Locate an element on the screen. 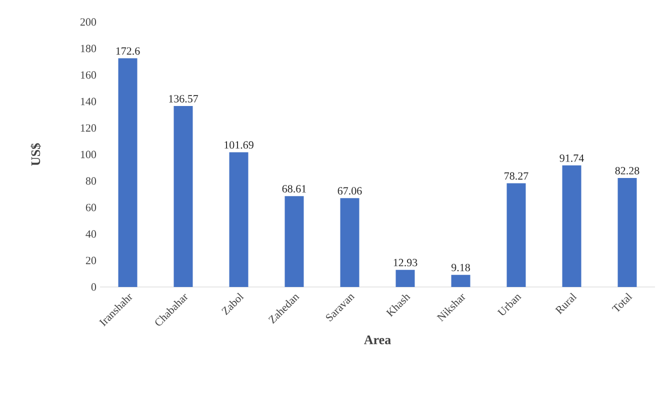 This screenshot has height=406, width=662. data-label: 91.74 is located at coordinates (572, 158).